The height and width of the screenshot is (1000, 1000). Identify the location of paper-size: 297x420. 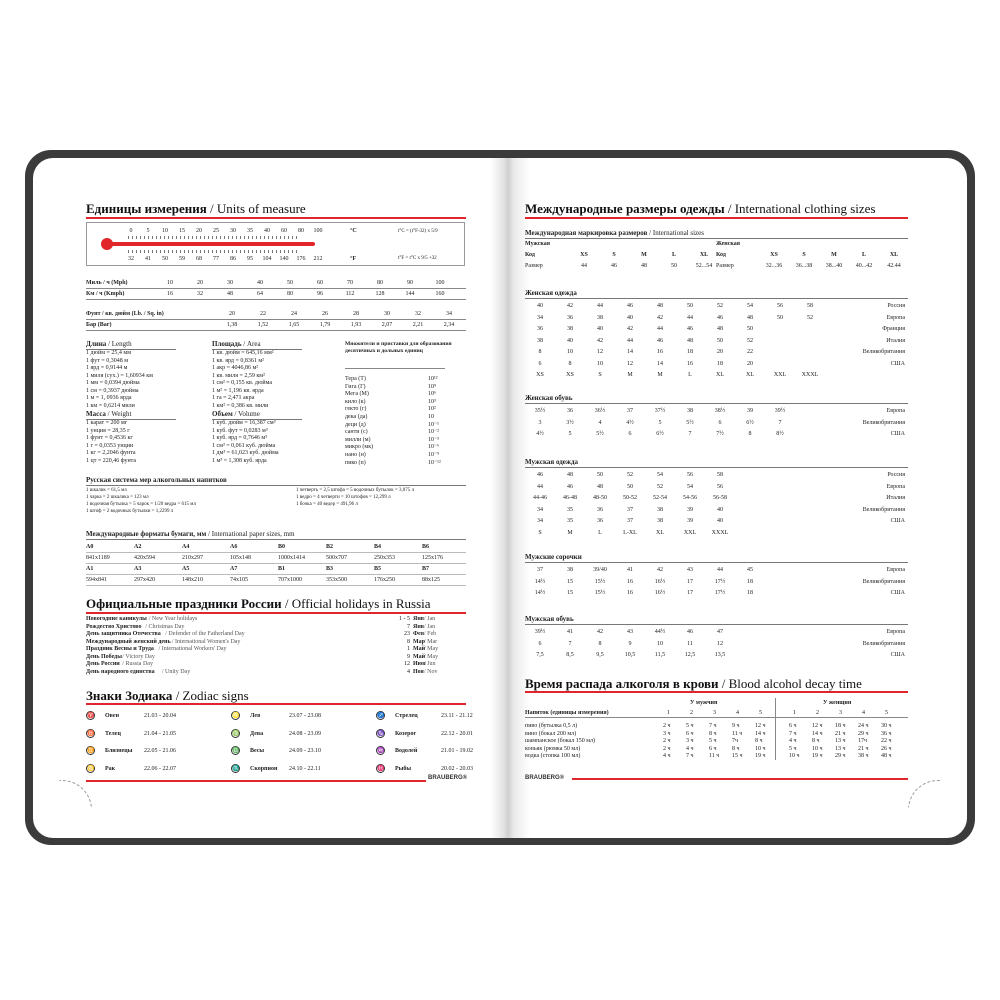
(144, 580).